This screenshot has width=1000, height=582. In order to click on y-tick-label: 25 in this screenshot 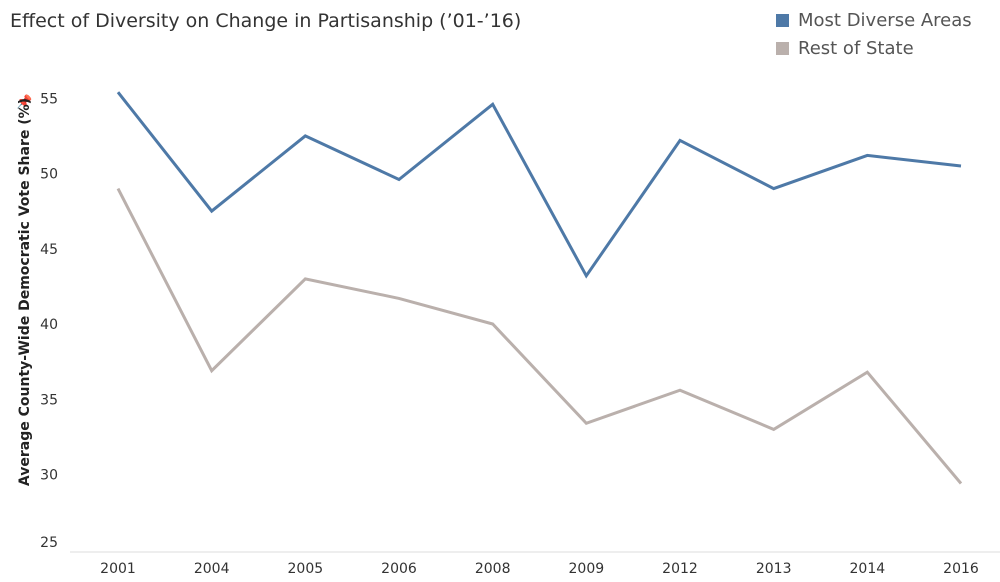, I will do `click(49, 543)`.